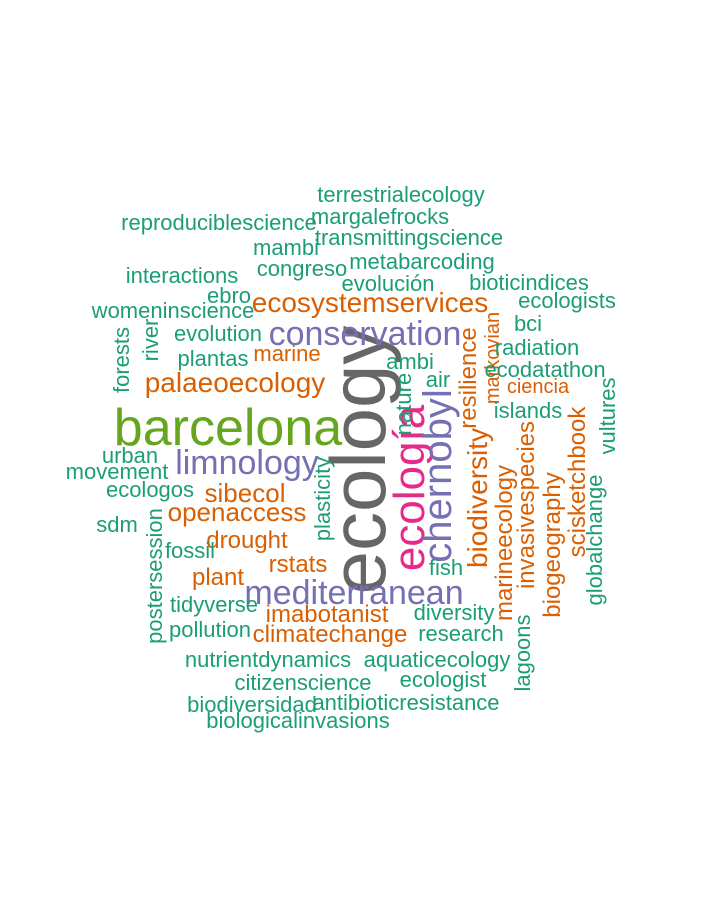 The image size is (720, 921). What do you see at coordinates (406, 702) in the screenshot?
I see `word-antibioticresistance: antibioticresistance` at bounding box center [406, 702].